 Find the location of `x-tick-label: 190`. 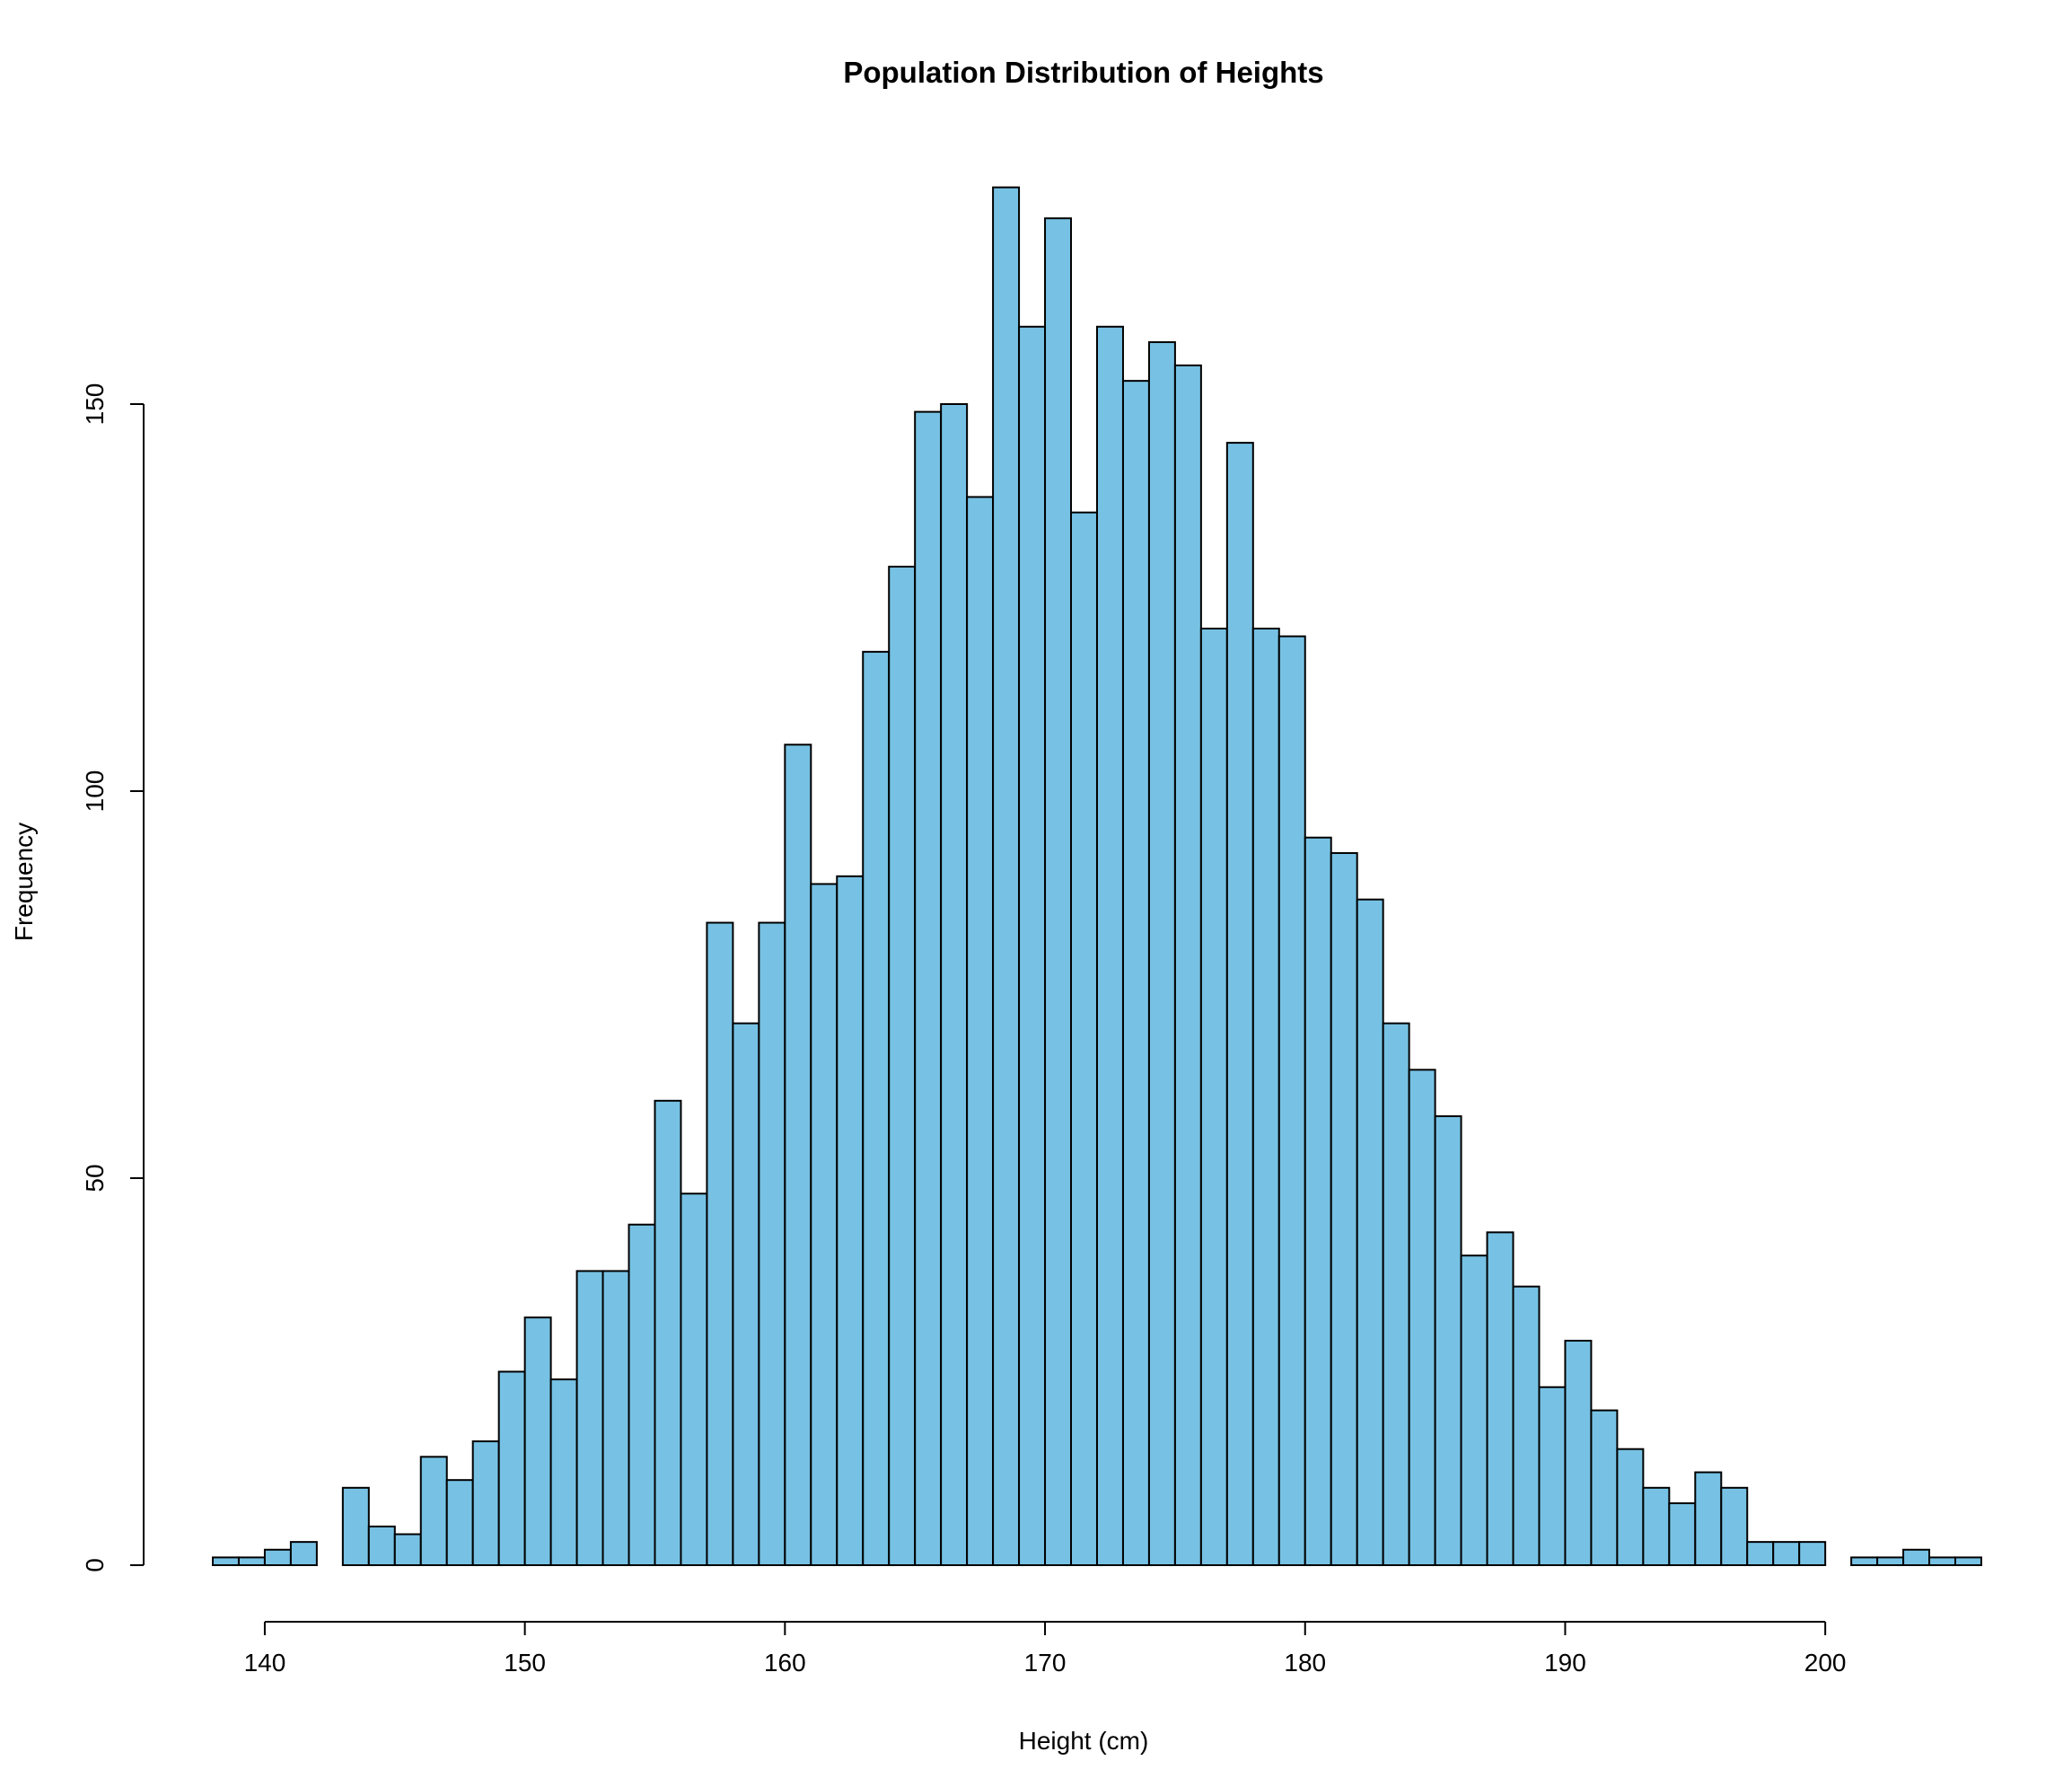

x-tick-label: 190 is located at coordinates (1565, 1663).